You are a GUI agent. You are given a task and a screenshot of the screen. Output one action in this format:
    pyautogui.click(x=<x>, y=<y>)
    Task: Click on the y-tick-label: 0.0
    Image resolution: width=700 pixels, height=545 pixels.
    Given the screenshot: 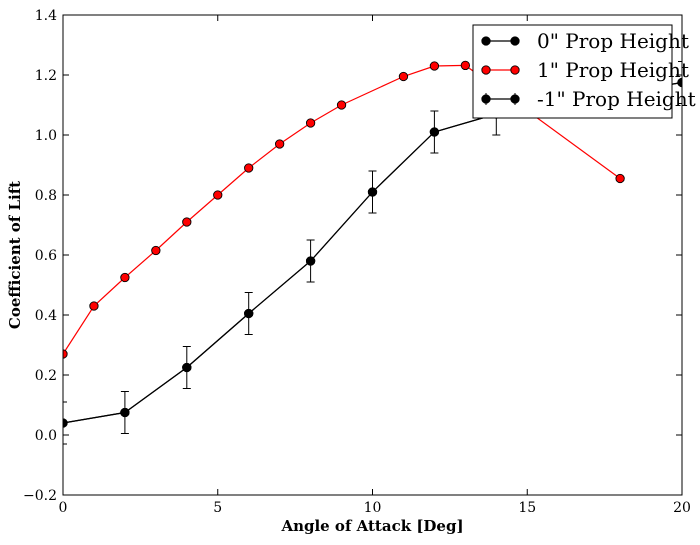 What is the action you would take?
    pyautogui.click(x=46, y=436)
    